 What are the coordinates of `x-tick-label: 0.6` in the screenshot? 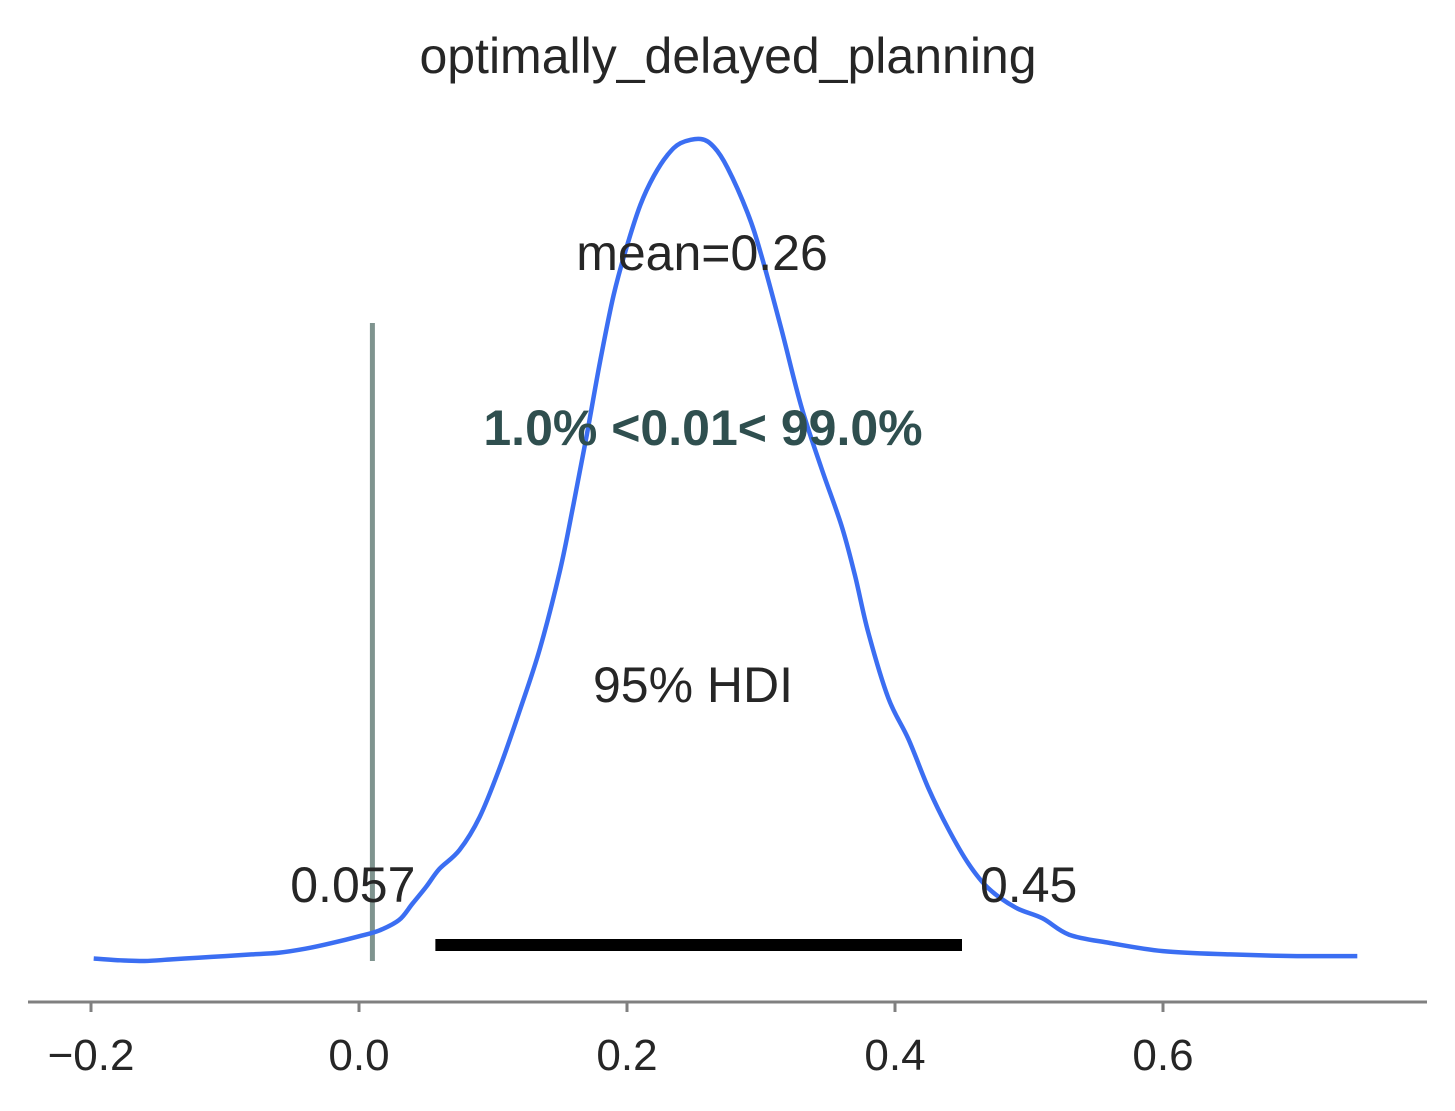 It's located at (1162, 1055).